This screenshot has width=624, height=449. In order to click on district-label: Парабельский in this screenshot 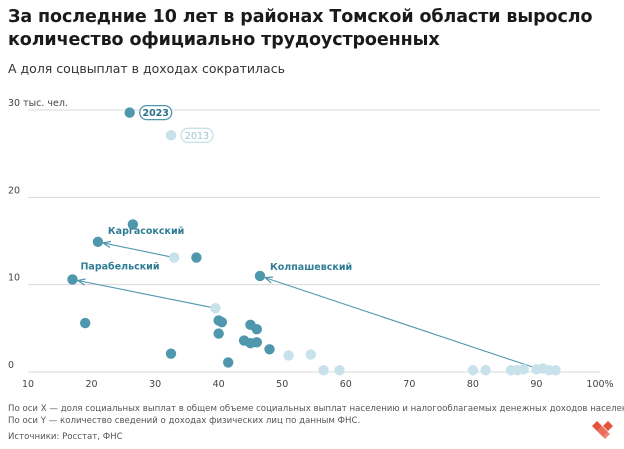, I will do `click(119, 266)`.